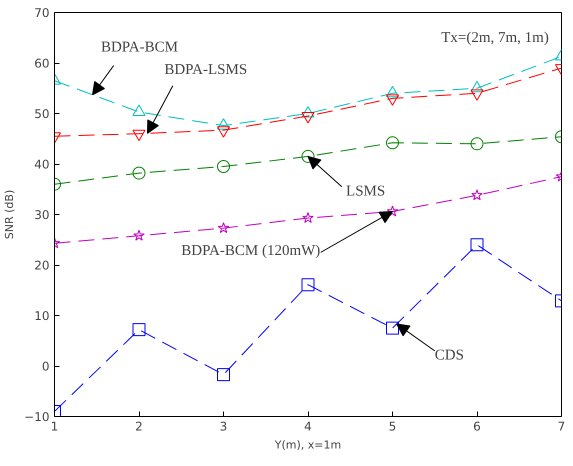 The width and height of the screenshot is (573, 466). Describe the element at coordinates (46, 367) in the screenshot. I see `y-tick-label: 0` at that location.